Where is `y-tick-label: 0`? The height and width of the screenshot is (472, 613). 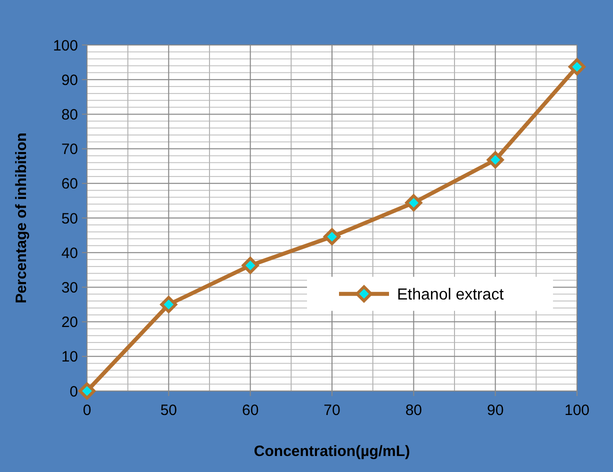 y-tick-label: 0 is located at coordinates (74, 391).